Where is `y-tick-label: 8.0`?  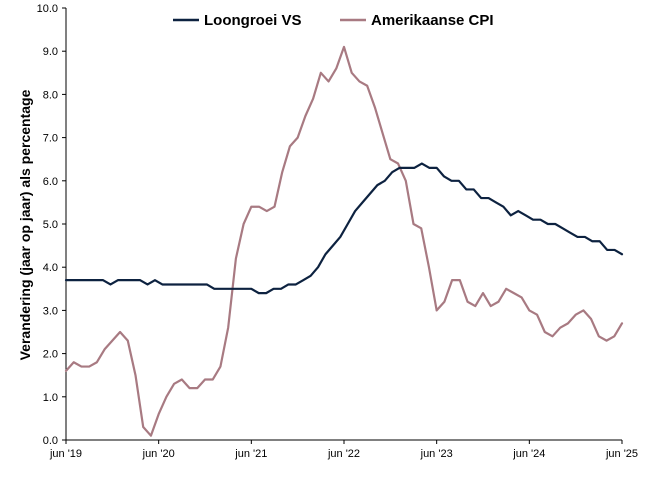
y-tick-label: 8.0 is located at coordinates (50, 95).